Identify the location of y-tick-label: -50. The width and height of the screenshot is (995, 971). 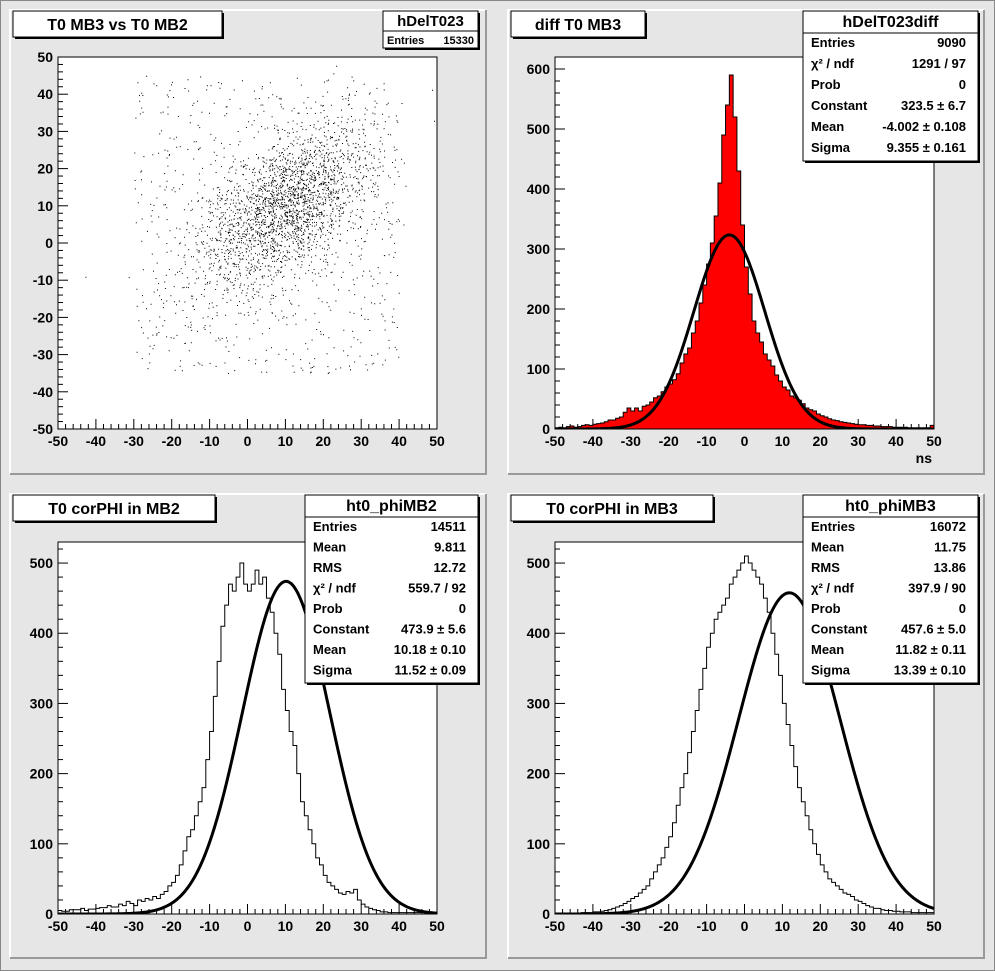
(43, 429).